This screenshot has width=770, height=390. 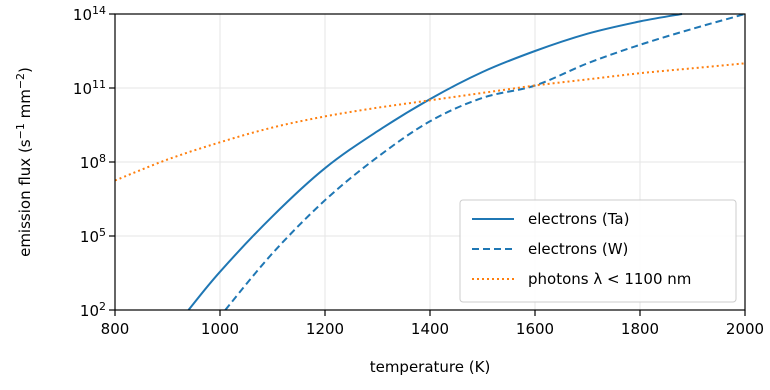 What do you see at coordinates (609, 279) in the screenshot?
I see `legend-label: photons λ < 1100 nm` at bounding box center [609, 279].